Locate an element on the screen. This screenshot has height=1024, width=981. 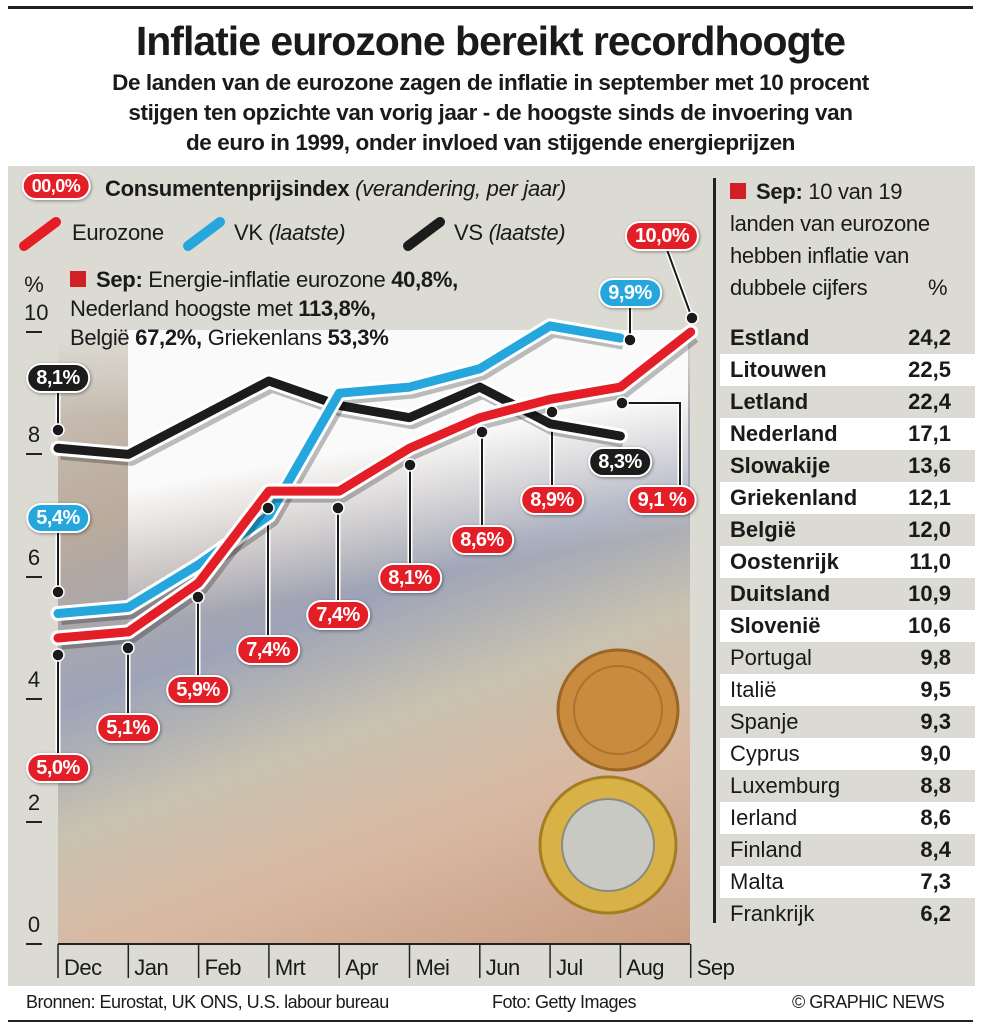
country-row: Griekenland 12,1 is located at coordinates (847, 498).